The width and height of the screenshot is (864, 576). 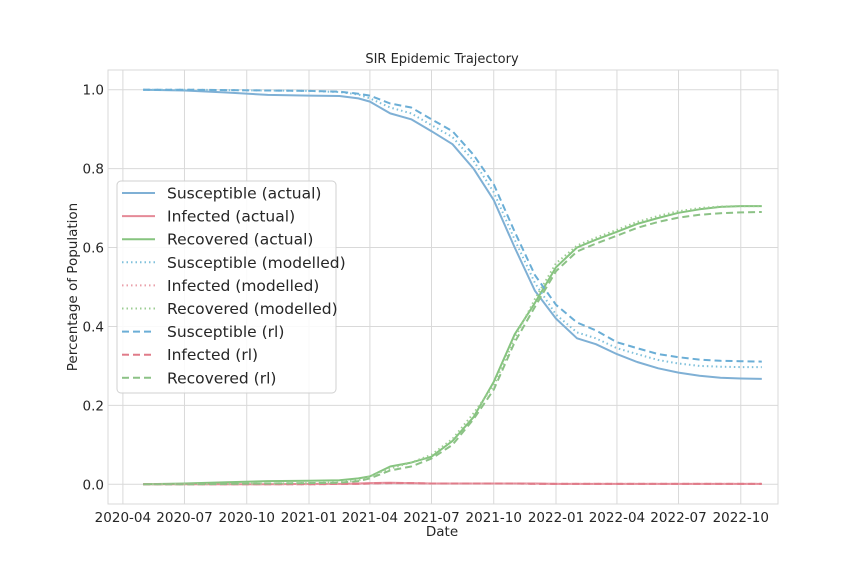 I want to click on x-tick-label: 2020-07, so click(x=184, y=518).